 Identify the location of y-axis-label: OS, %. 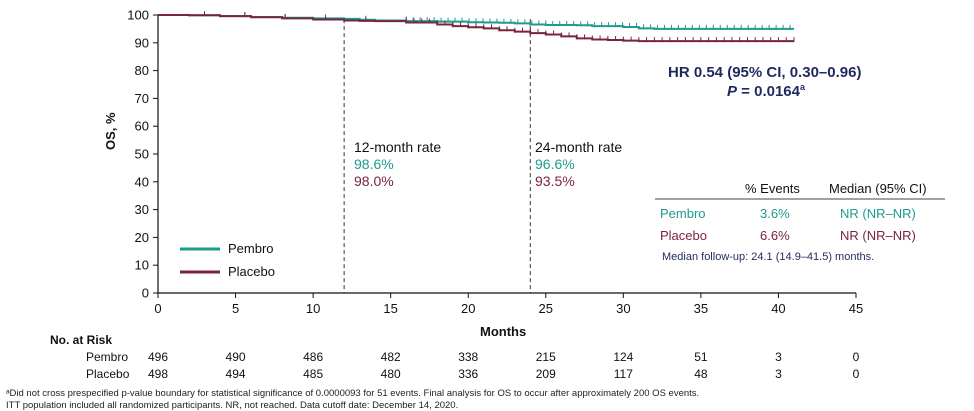
(110, 131).